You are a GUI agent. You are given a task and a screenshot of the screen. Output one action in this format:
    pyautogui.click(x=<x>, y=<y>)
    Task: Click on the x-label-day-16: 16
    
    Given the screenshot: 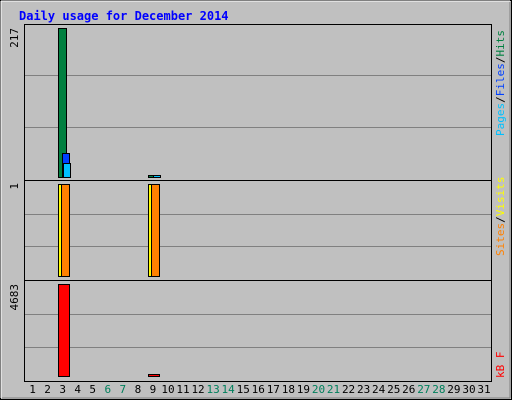 What is the action you would take?
    pyautogui.click(x=258, y=389)
    